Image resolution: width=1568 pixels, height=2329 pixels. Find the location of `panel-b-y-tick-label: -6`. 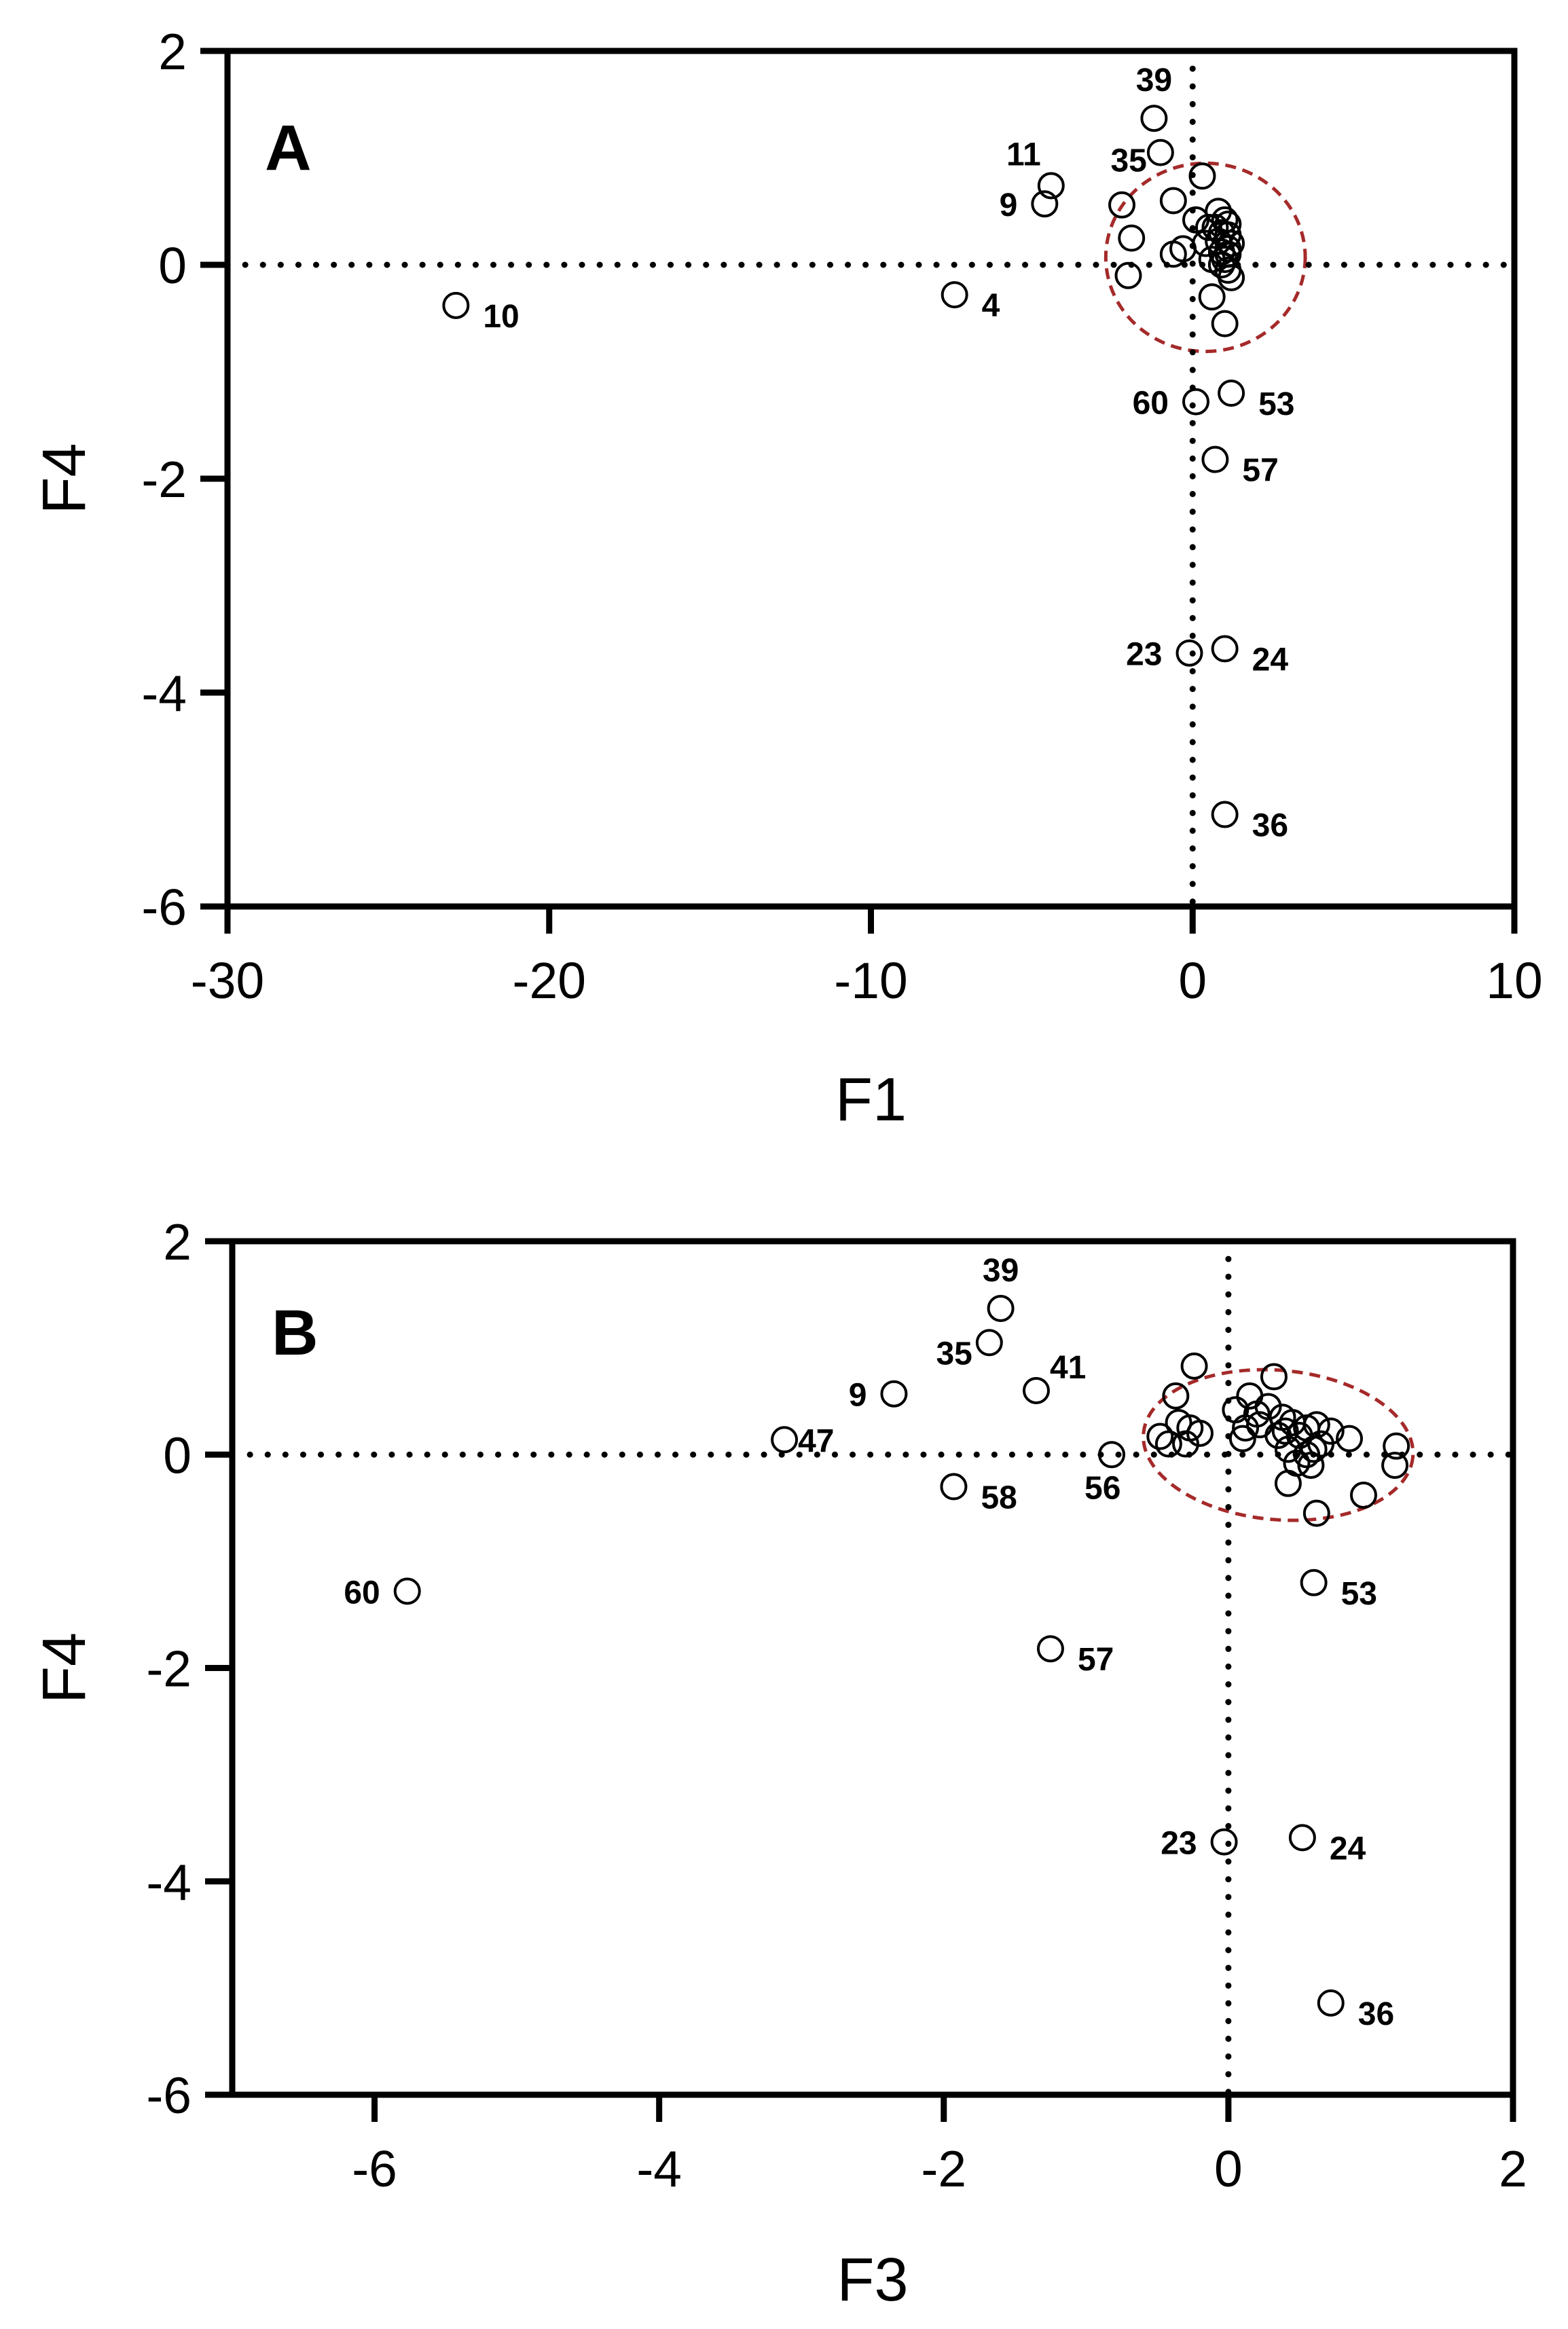

panel-b-y-tick-label: -6 is located at coordinates (169, 2095).